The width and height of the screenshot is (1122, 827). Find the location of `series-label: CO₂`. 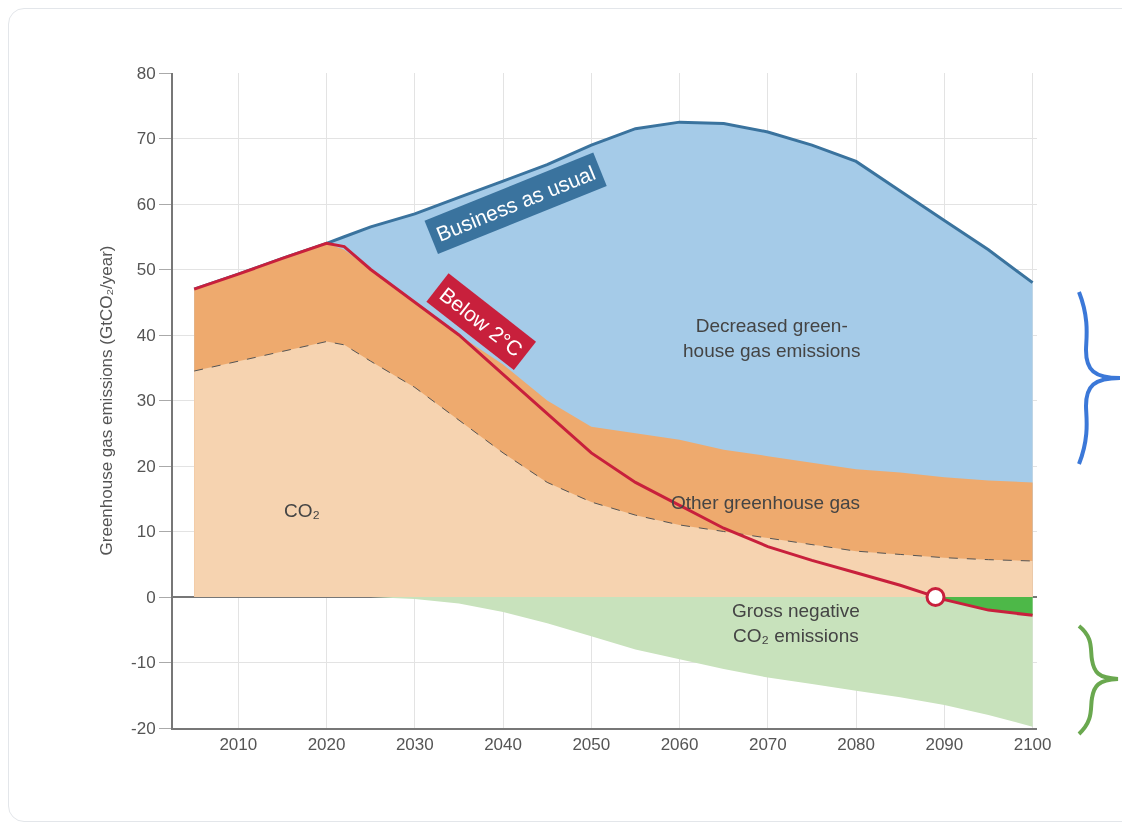

series-label: CO₂ is located at coordinates (302, 510).